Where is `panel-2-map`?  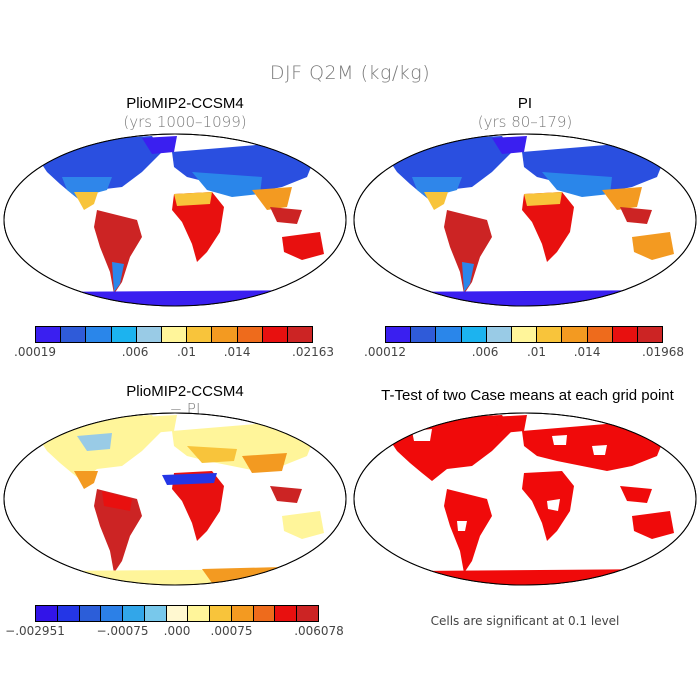
panel-2-map is located at coordinates (525, 220).